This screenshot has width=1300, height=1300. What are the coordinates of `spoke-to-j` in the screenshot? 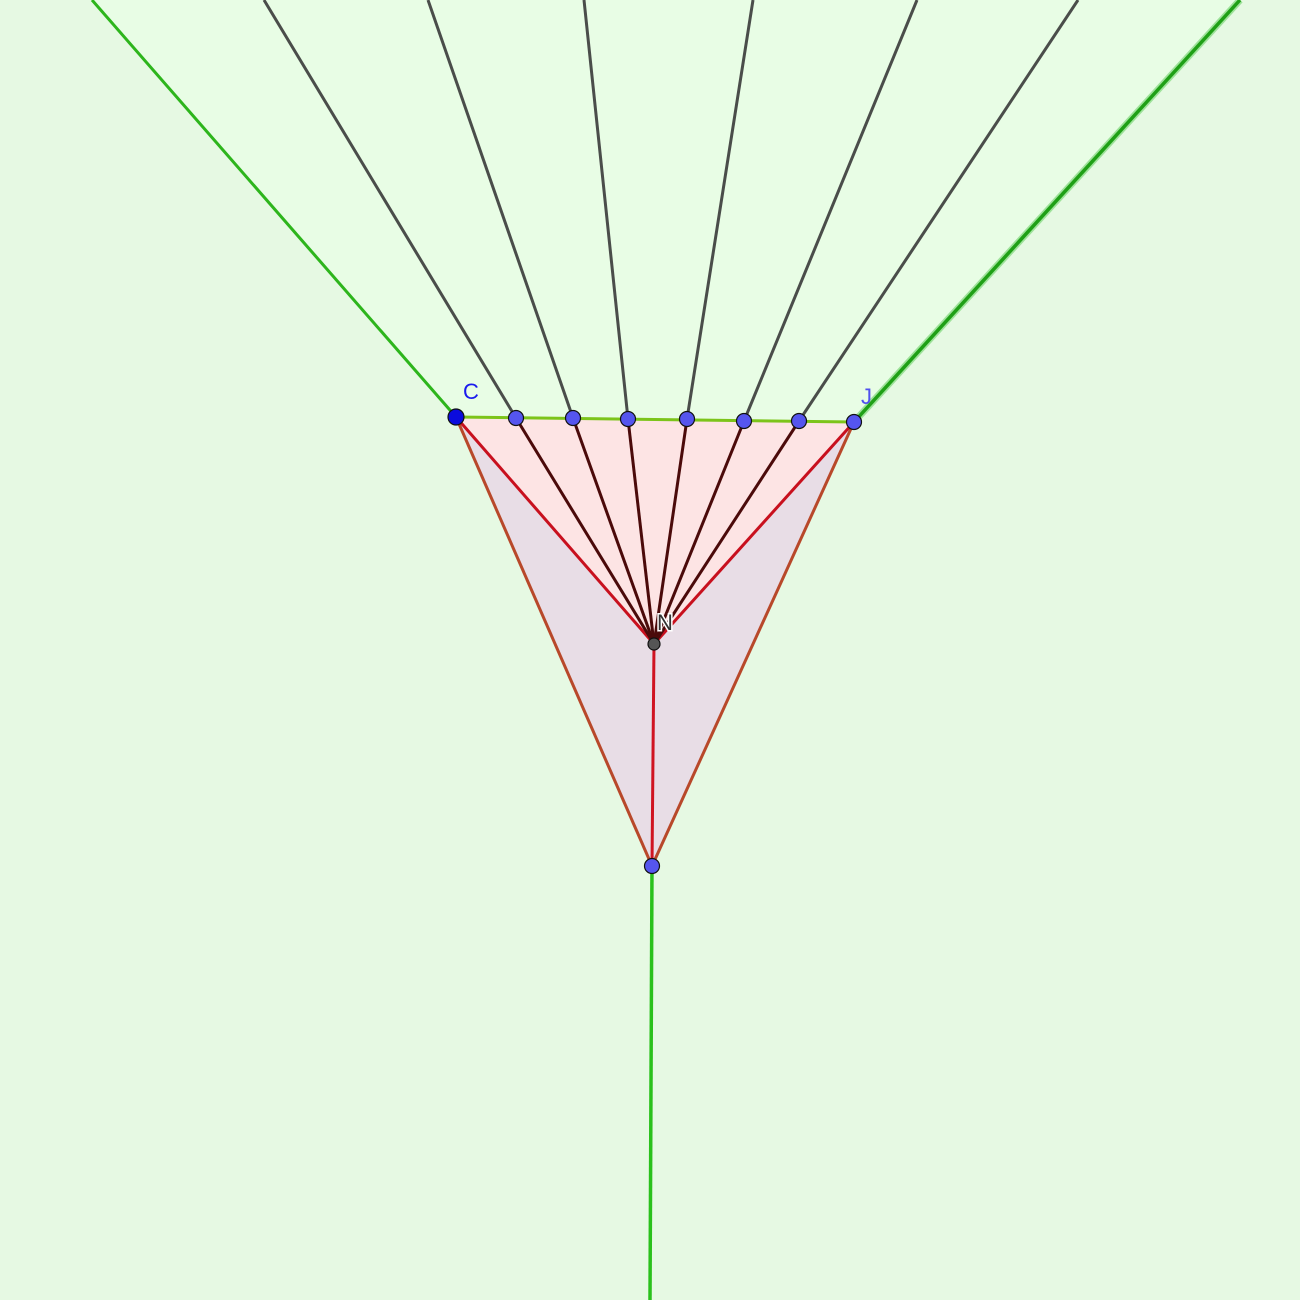 It's located at (754, 533).